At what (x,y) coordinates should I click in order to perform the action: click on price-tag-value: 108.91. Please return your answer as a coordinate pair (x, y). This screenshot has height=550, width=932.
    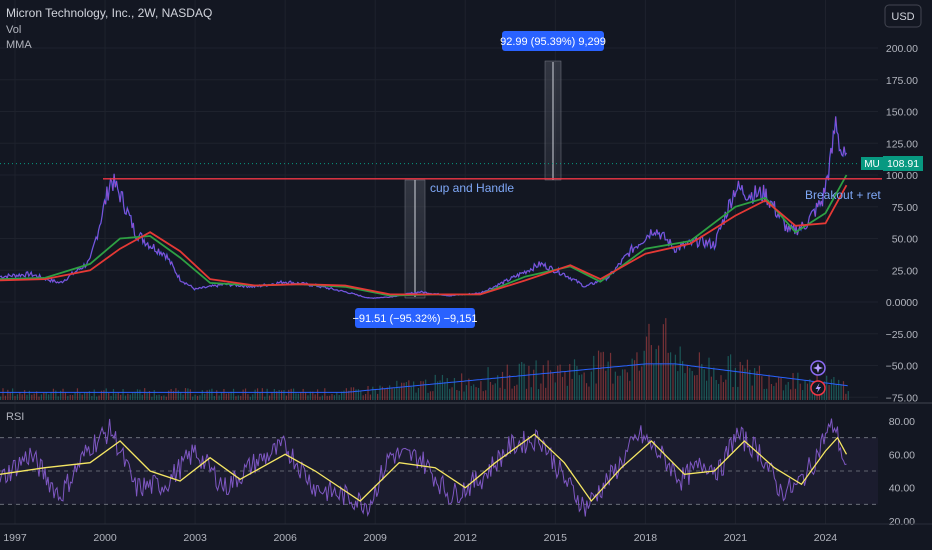
    Looking at the image, I should click on (903, 164).